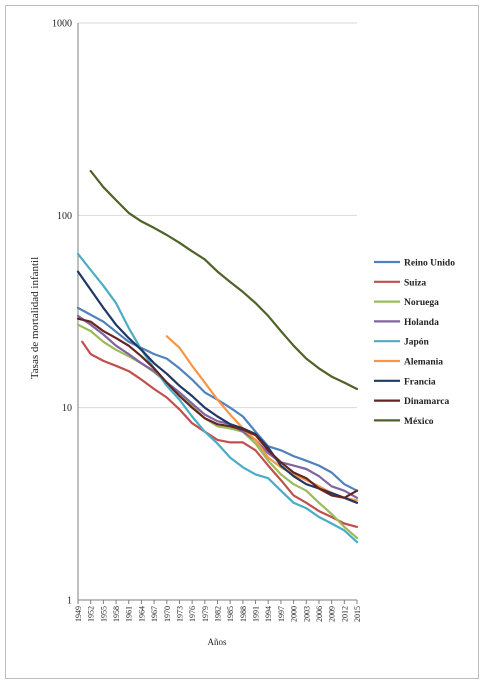 This screenshot has height=685, width=485. I want to click on legend-label: Alemania, so click(423, 363).